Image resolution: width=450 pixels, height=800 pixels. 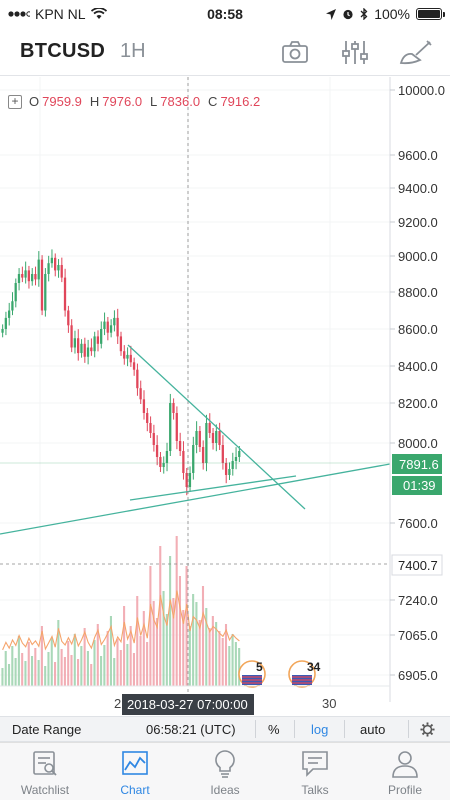 I want to click on tab-label: Ideas, so click(x=225, y=790).